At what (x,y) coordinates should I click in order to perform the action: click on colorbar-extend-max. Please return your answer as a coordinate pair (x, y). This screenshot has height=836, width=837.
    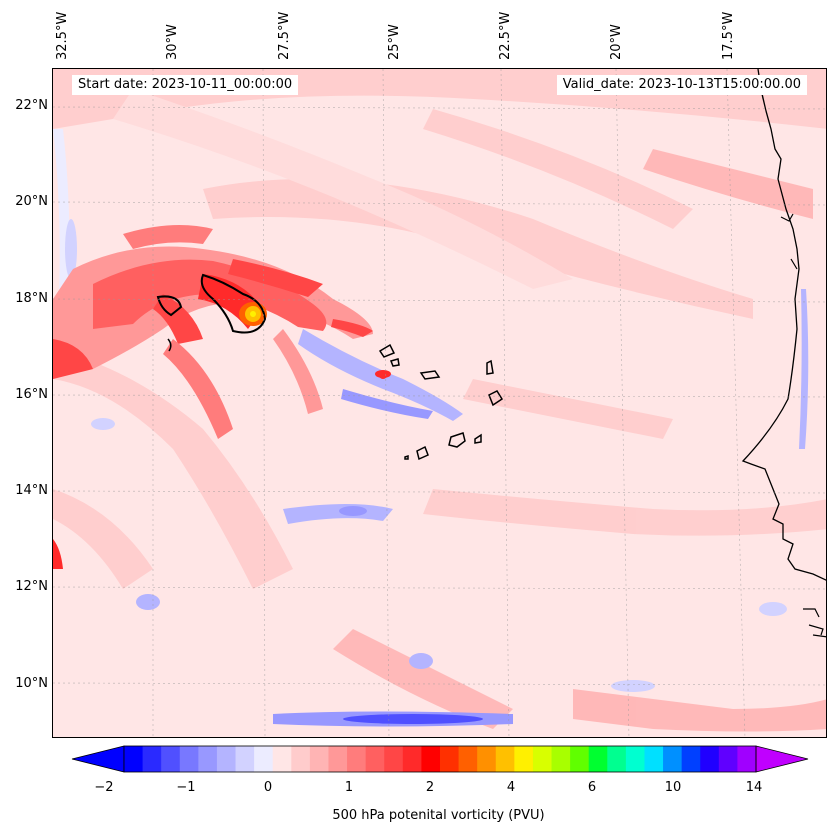
    Looking at the image, I should click on (782, 759).